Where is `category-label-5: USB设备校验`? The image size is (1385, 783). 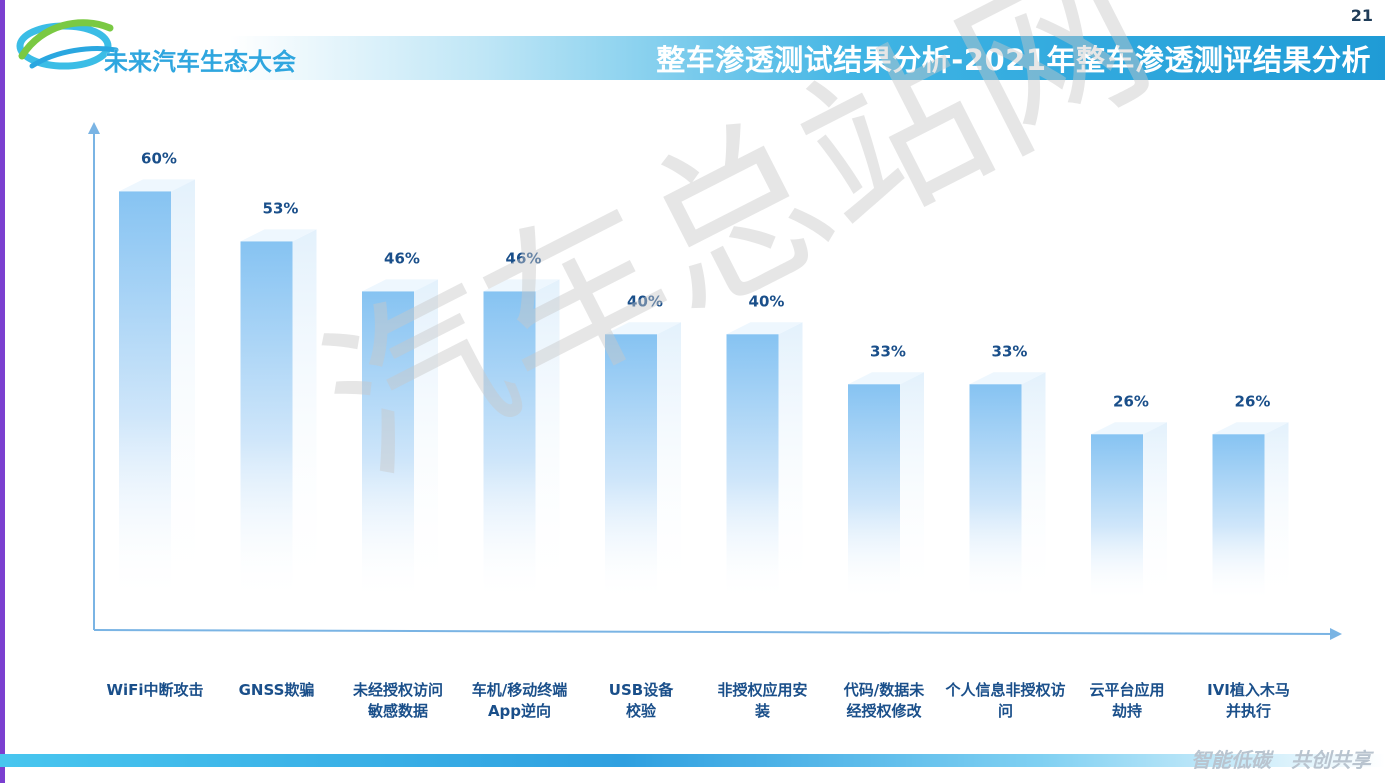
category-label-5: USB设备校验 is located at coordinates (641, 700).